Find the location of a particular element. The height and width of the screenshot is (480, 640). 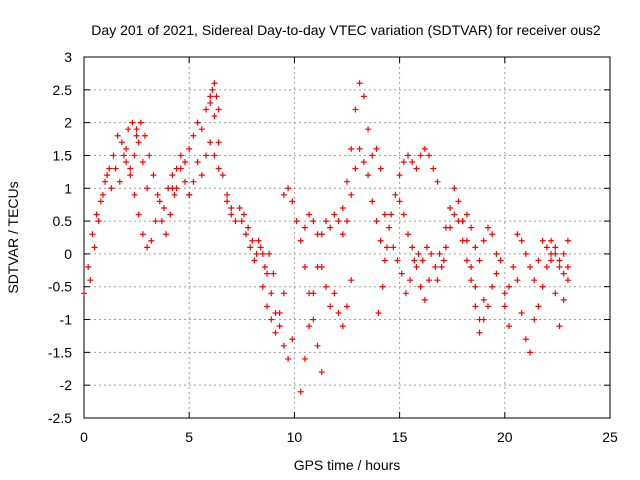

y-tick-label: 1 is located at coordinates (68, 188).